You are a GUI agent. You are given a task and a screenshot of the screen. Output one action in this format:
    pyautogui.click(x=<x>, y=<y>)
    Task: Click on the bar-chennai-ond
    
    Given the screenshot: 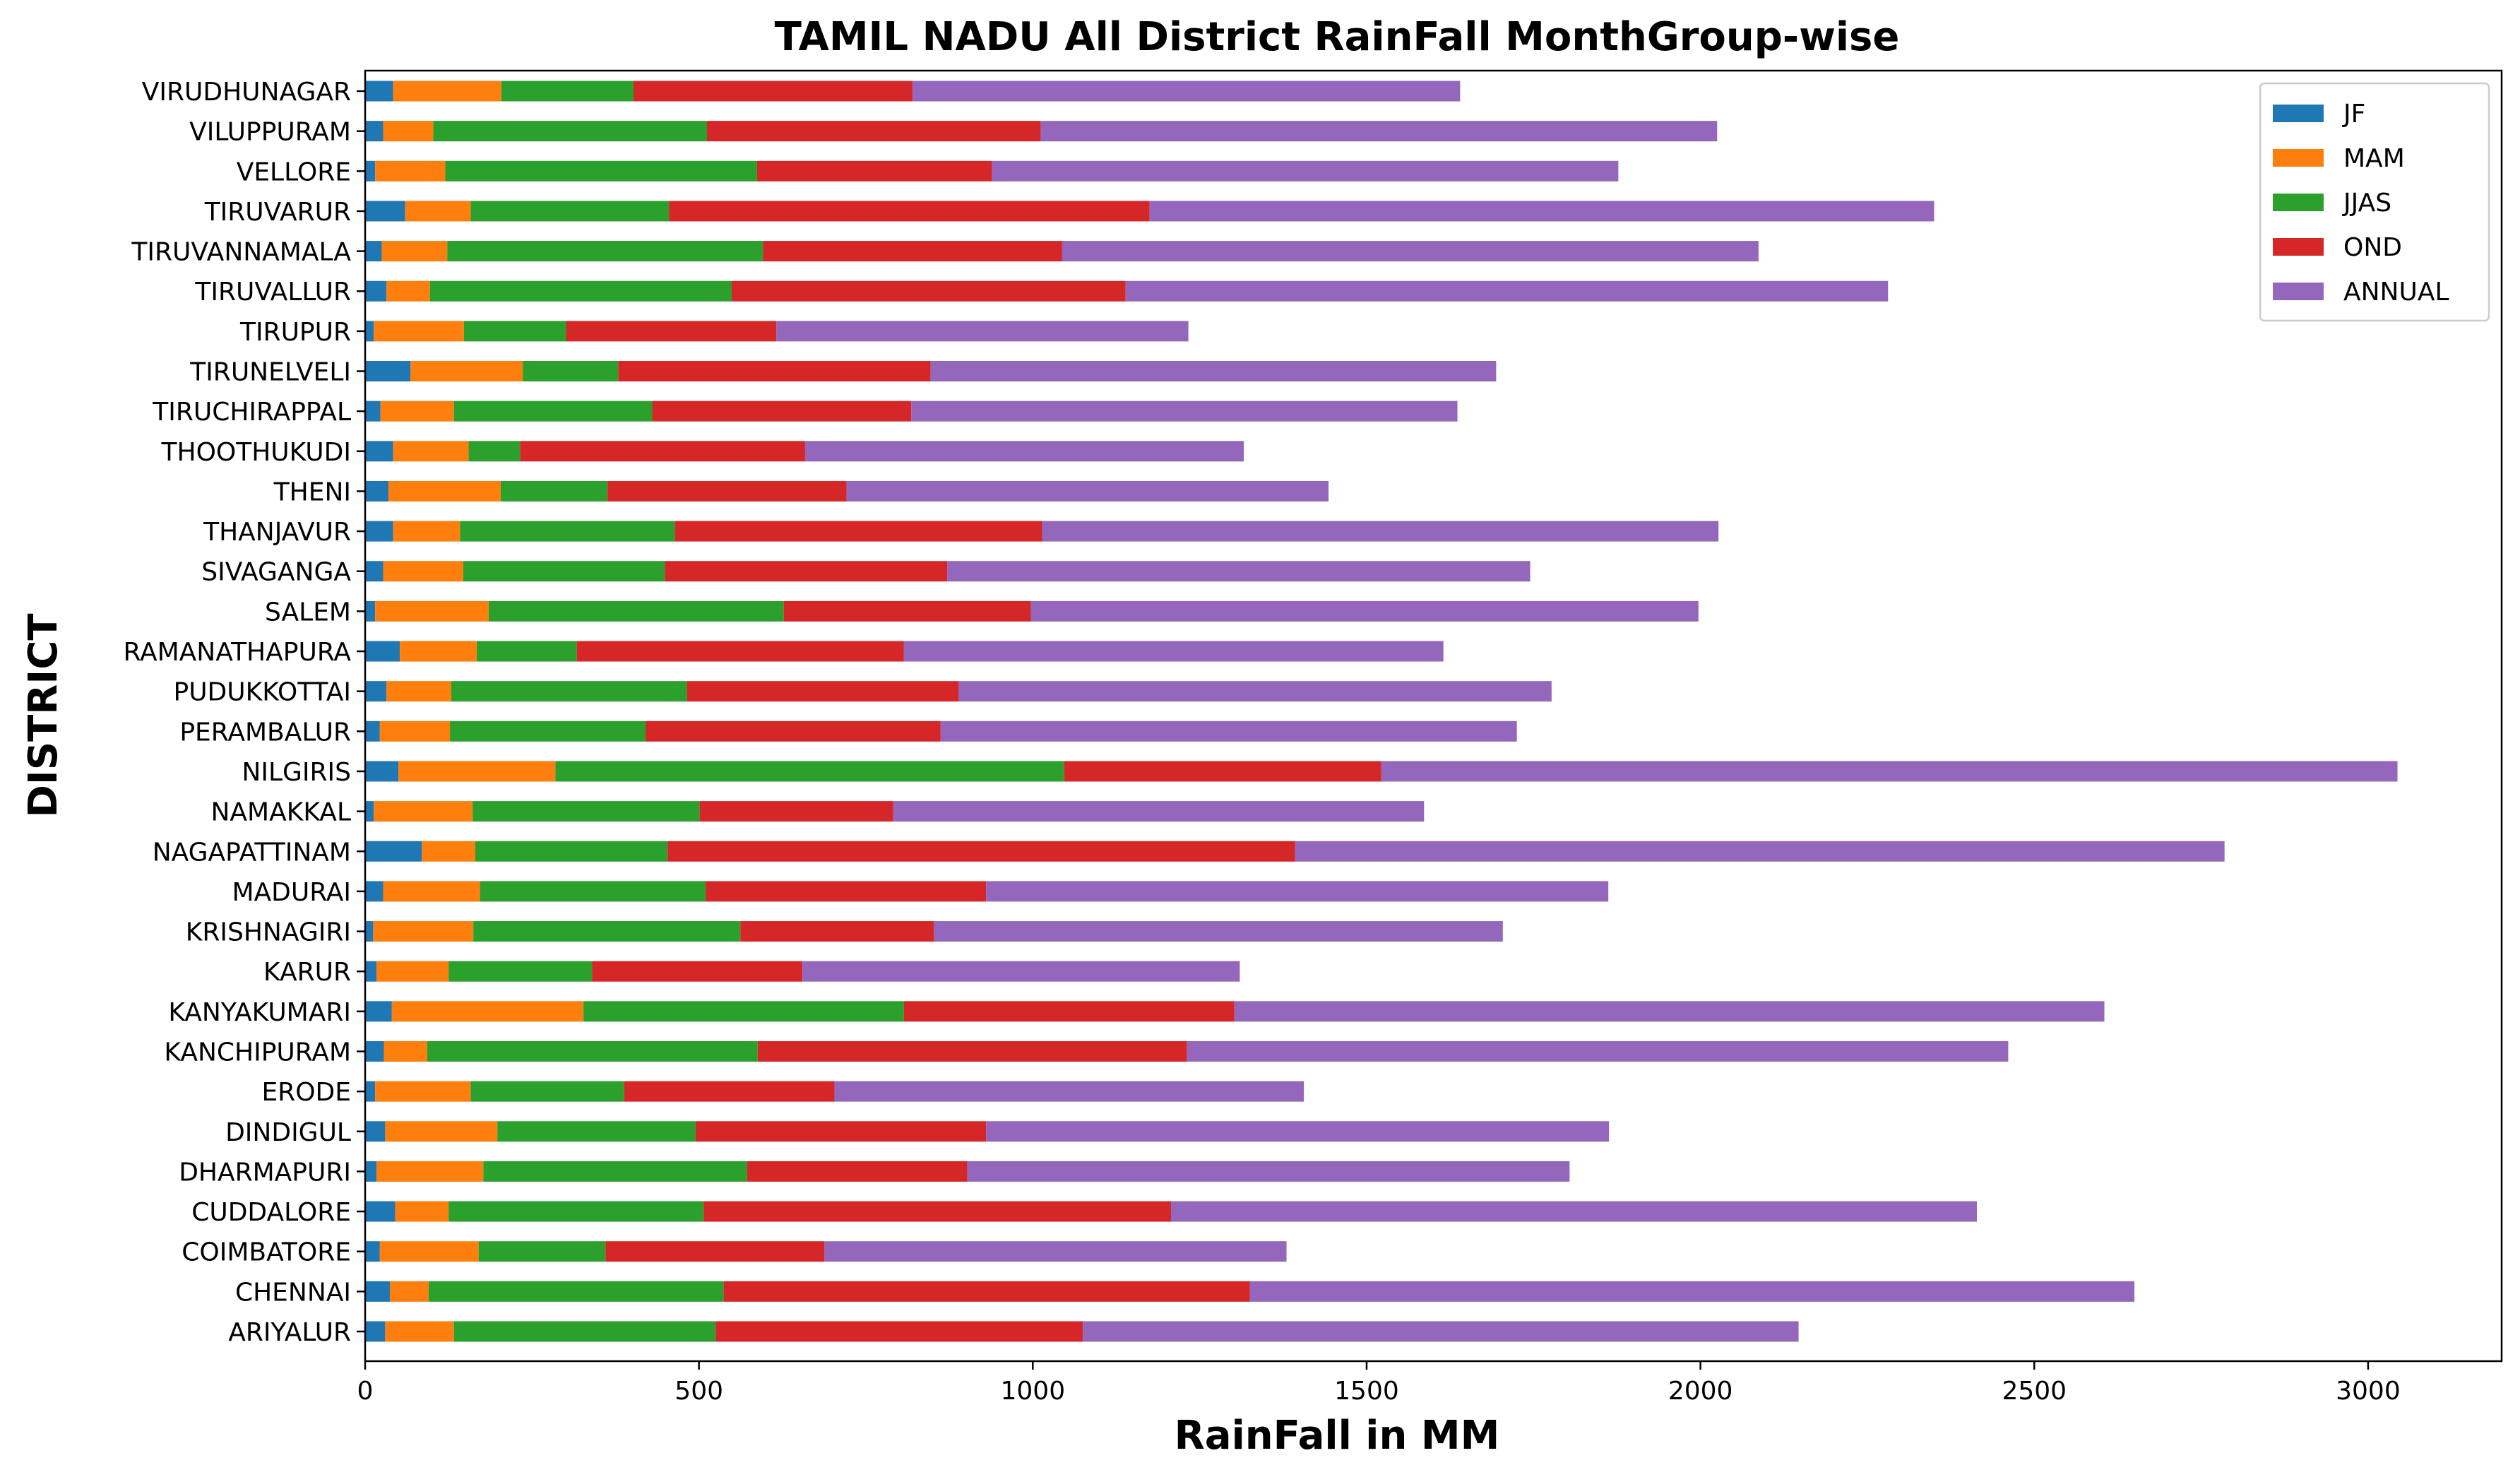 What is the action you would take?
    pyautogui.click(x=987, y=1292)
    